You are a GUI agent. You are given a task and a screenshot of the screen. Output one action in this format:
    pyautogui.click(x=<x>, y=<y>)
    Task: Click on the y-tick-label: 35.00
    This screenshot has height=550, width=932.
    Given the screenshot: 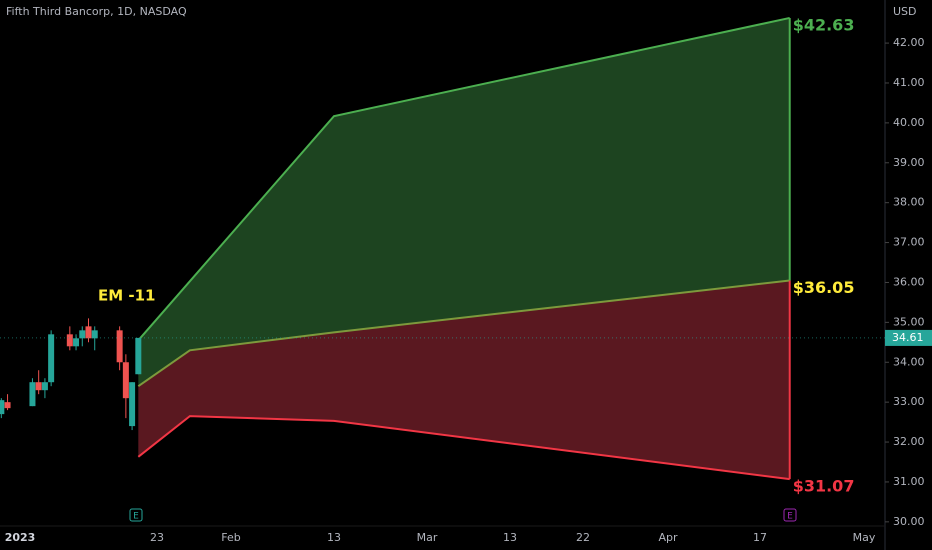 What is the action you would take?
    pyautogui.click(x=909, y=321)
    